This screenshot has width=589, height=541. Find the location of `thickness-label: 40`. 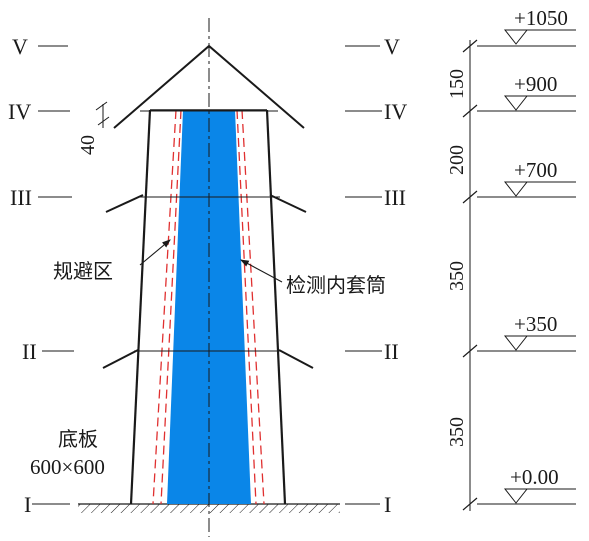

thickness-label: 40 is located at coordinates (88, 145).